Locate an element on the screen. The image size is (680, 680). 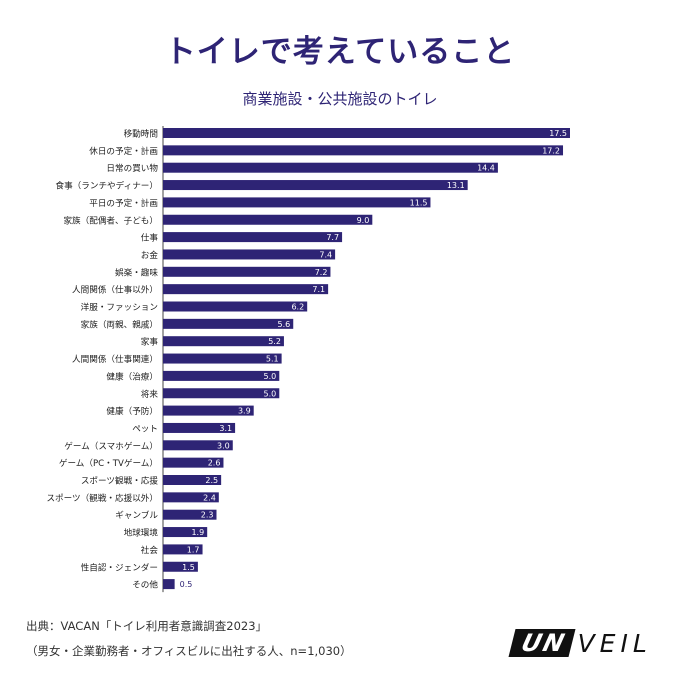
category-label: 家事 is located at coordinates (150, 342).